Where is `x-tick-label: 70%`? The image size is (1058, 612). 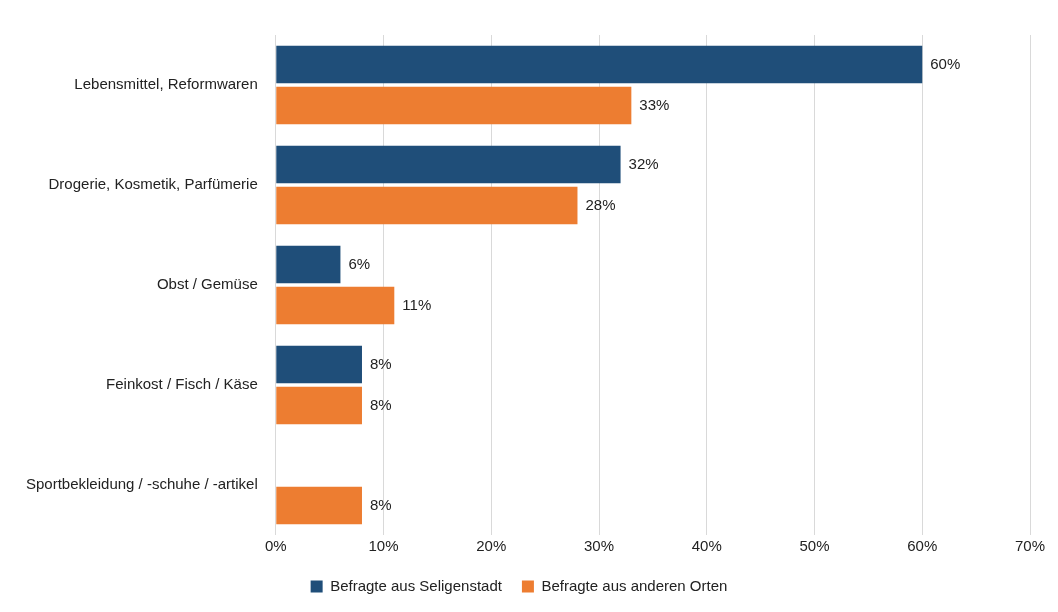 x-tick-label: 70% is located at coordinates (1030, 546).